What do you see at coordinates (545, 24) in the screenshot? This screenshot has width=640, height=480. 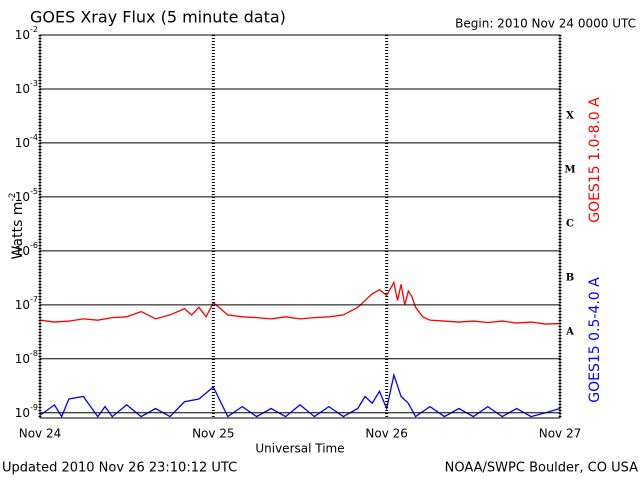 I see `chart-subtitle: Begin: 2010 Nov 24 0000 UTC` at bounding box center [545, 24].